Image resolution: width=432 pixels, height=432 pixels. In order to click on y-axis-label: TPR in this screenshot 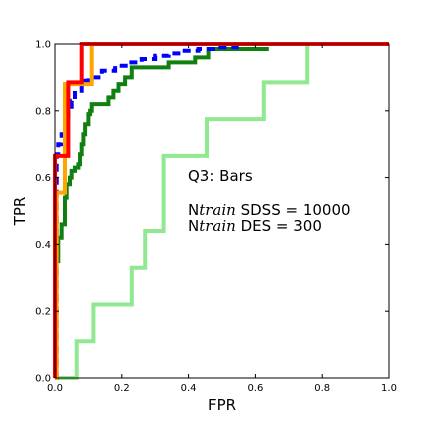, I will do `click(20, 212)`.